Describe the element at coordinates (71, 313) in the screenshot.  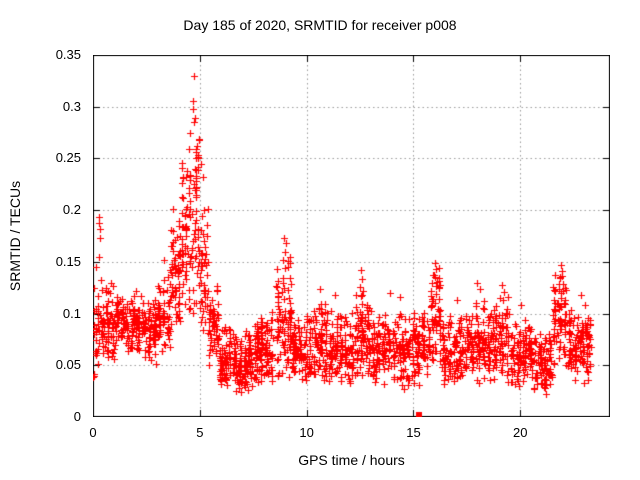
I see `y-tick-label: 0.1` at that location.